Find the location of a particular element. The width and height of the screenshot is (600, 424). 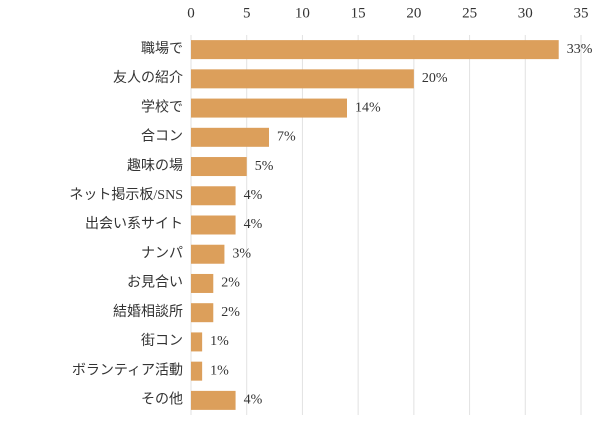

x-tick-label: 5 is located at coordinates (247, 13).